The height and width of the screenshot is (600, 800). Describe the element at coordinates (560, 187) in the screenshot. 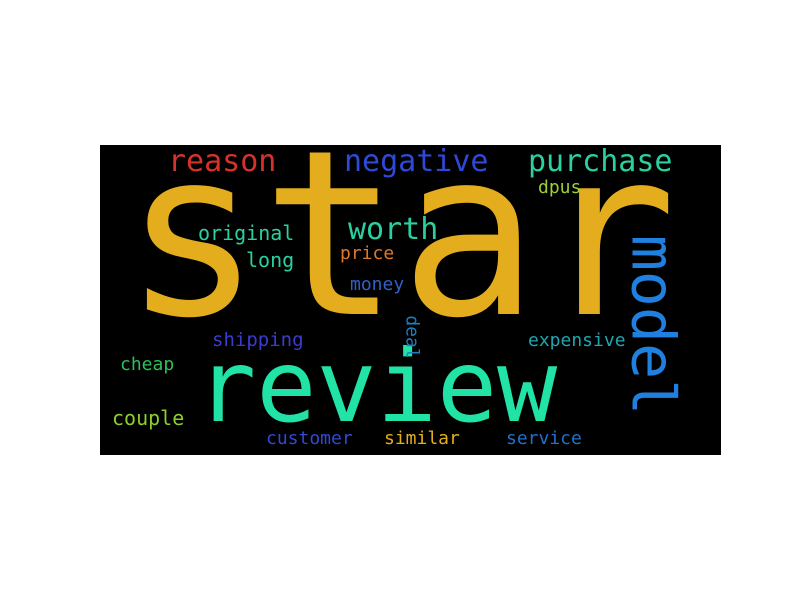

I see `word-dpus: dpus` at that location.